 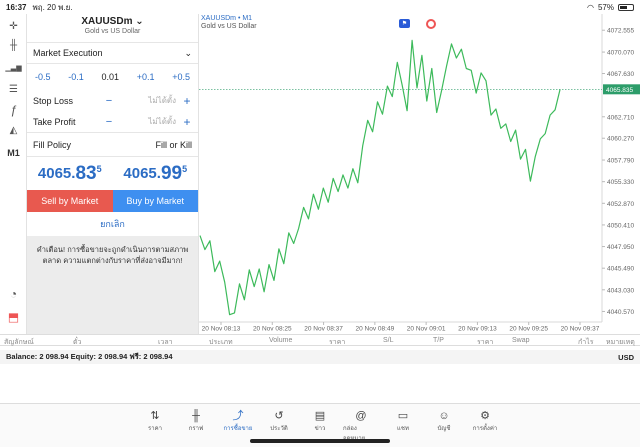 What do you see at coordinates (155, 201) in the screenshot?
I see `buy-by-market-button: Buy by Market` at bounding box center [155, 201].